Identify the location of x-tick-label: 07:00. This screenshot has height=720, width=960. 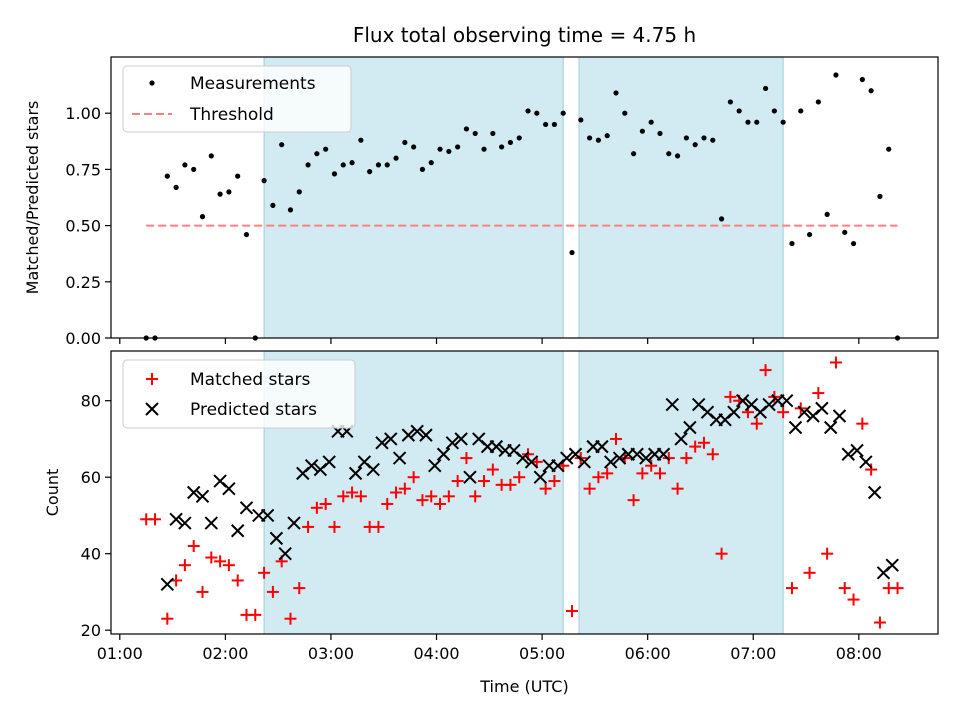
(753, 653).